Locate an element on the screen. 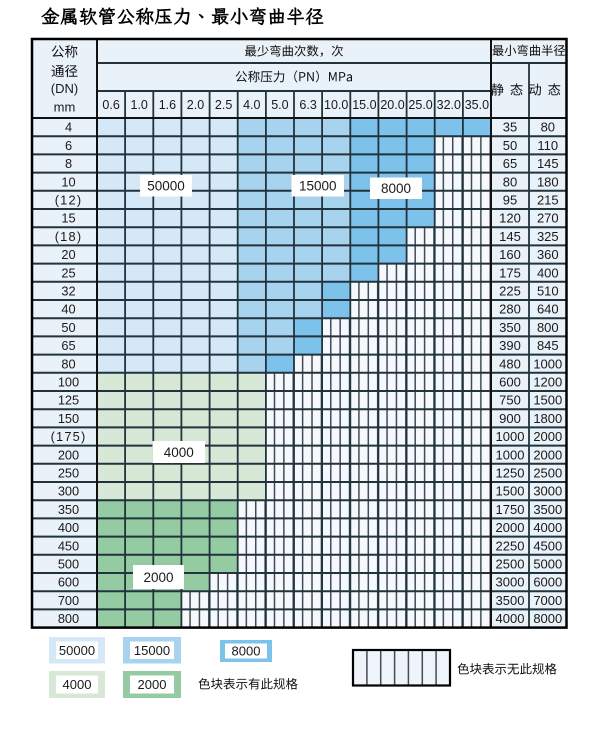 Image resolution: width=600 pixels, height=748 pixels. svg-text: 0.6 is located at coordinates (110, 105).